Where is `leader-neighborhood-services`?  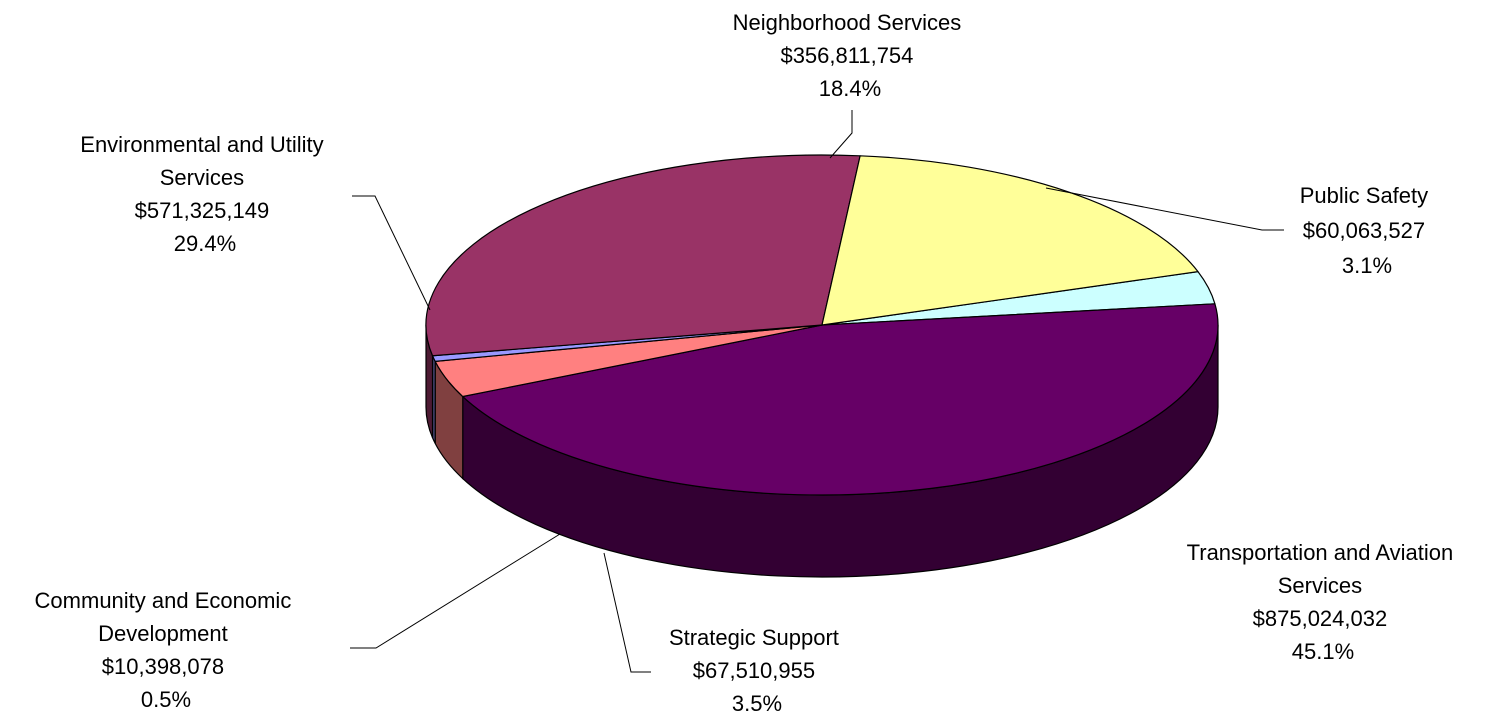 leader-neighborhood-services is located at coordinates (841, 134).